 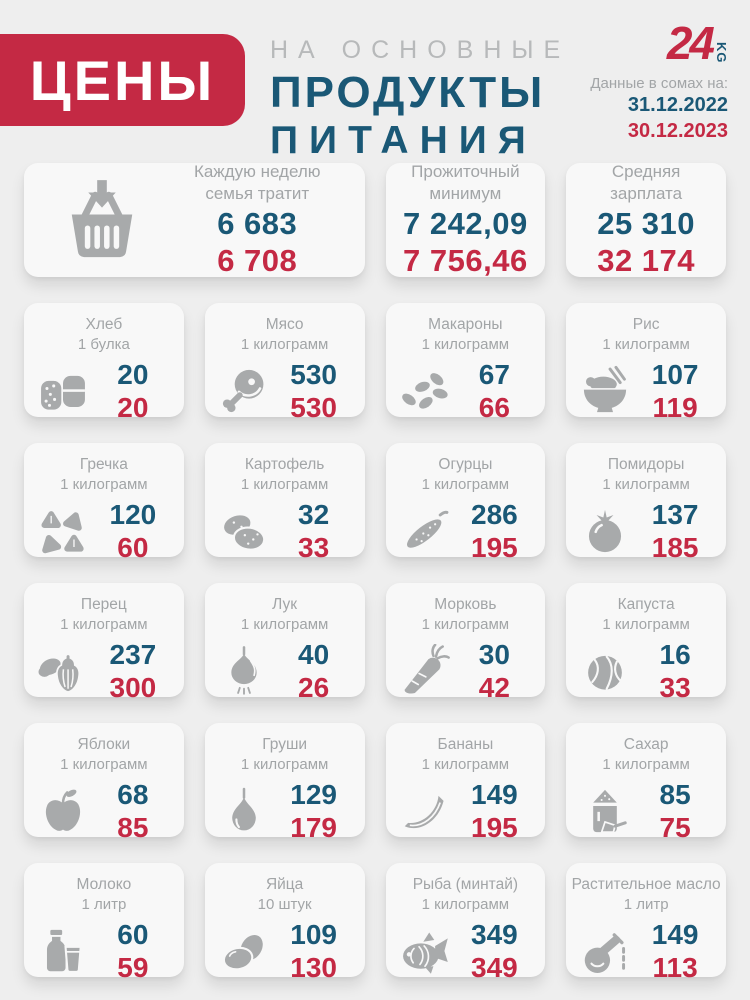 What do you see at coordinates (63, 391) in the screenshot?
I see `bread-icon` at bounding box center [63, 391].